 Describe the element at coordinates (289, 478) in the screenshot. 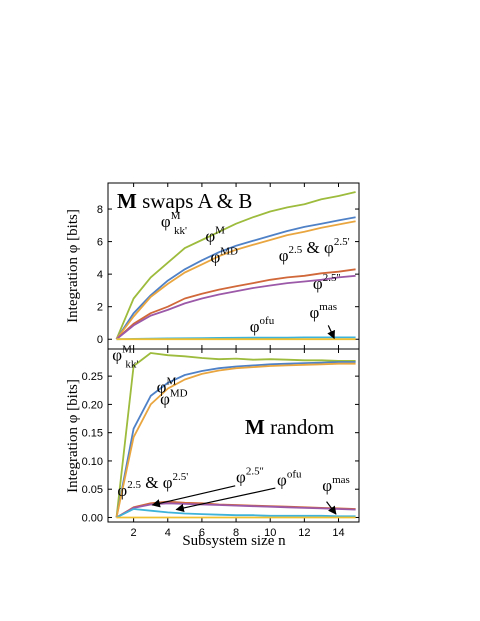

I see `bottom-phi-label: φofu` at that location.